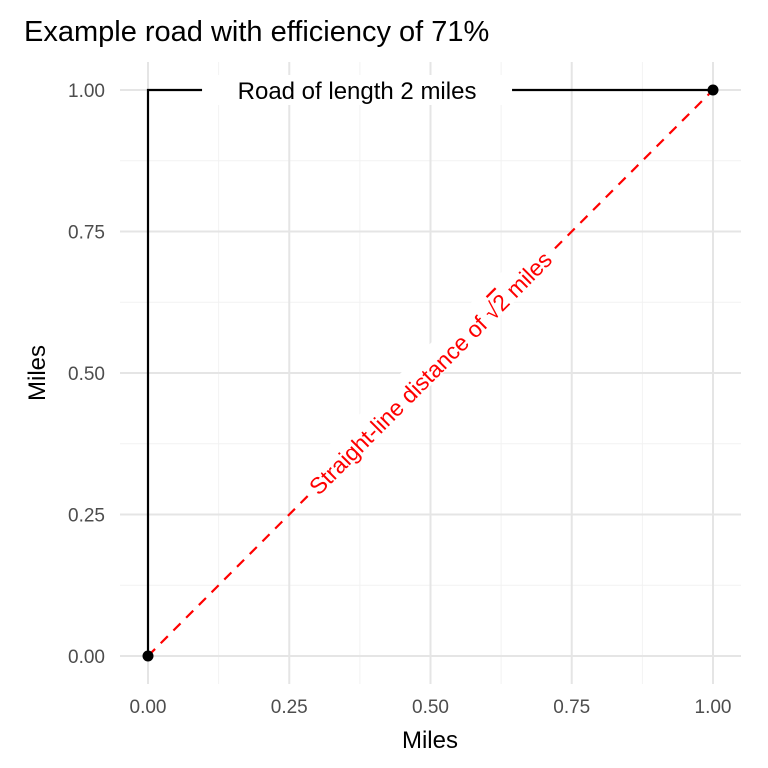 The image size is (768, 768). Describe the element at coordinates (713, 707) in the screenshot. I see `x-tick-label: 1.00` at that location.